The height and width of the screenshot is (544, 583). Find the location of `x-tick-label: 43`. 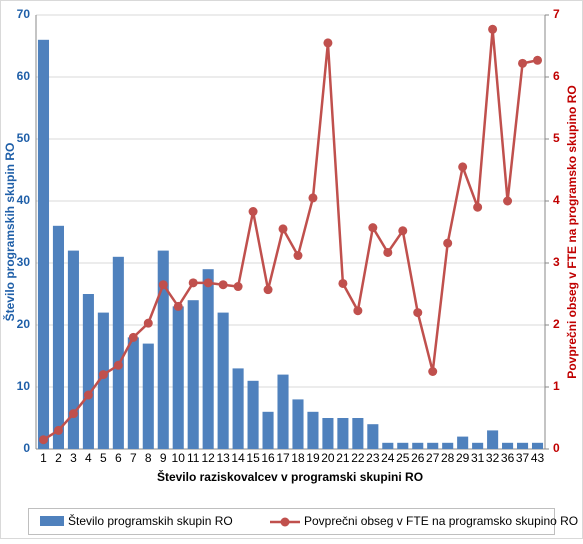

x-tick-label: 43 is located at coordinates (538, 458).